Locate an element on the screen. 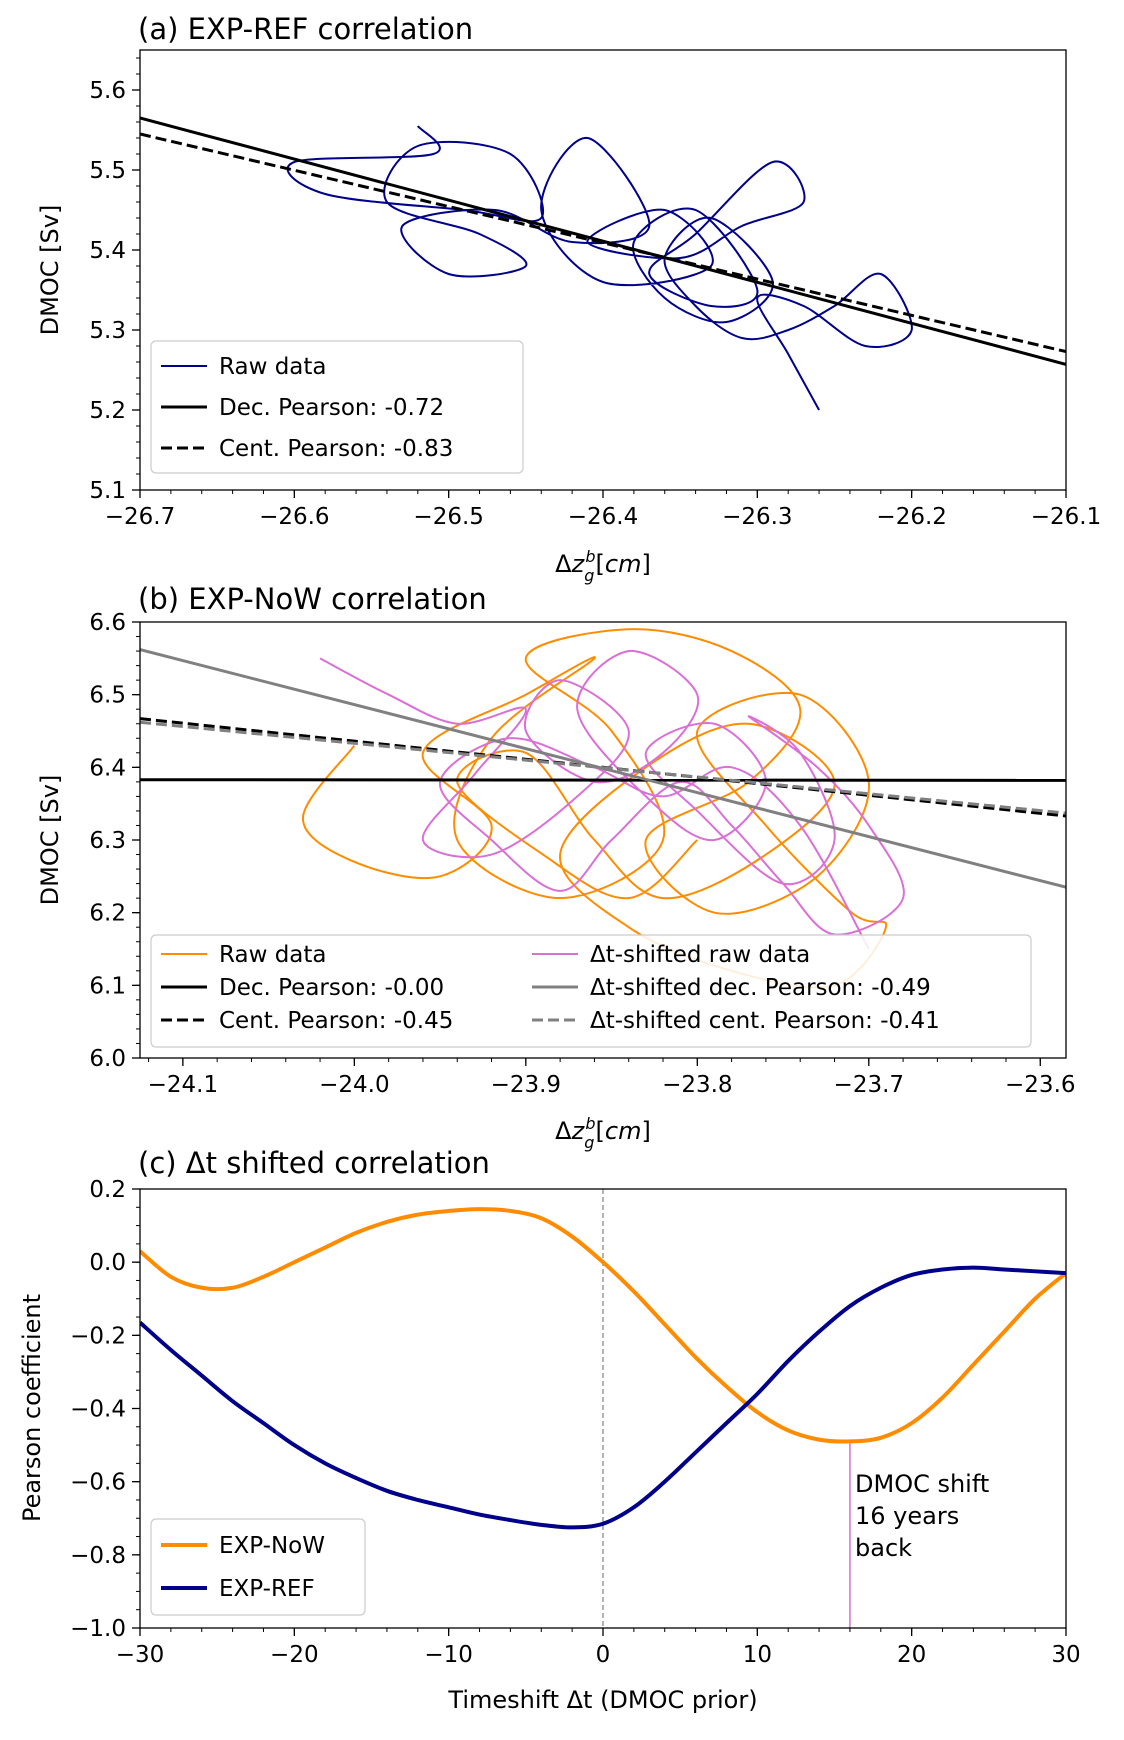 The width and height of the screenshot is (1124, 1740). panel-a-cent-pearson-line is located at coordinates (603, 243).